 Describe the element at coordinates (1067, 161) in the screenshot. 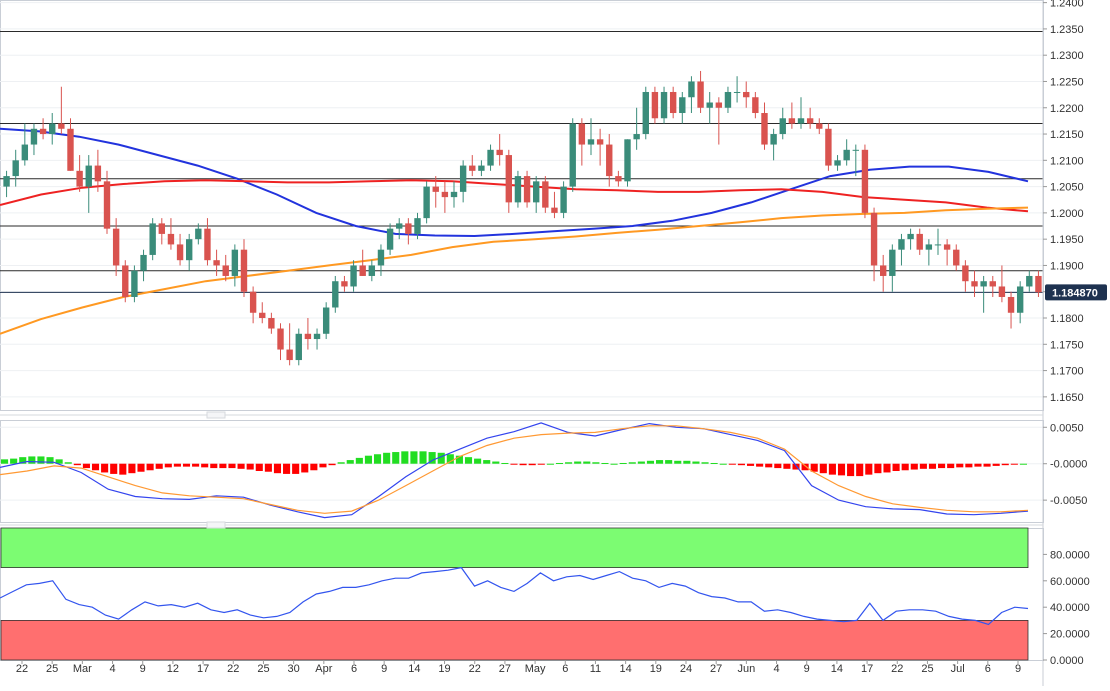

I see `price-tick-label: 1.2100` at that location.